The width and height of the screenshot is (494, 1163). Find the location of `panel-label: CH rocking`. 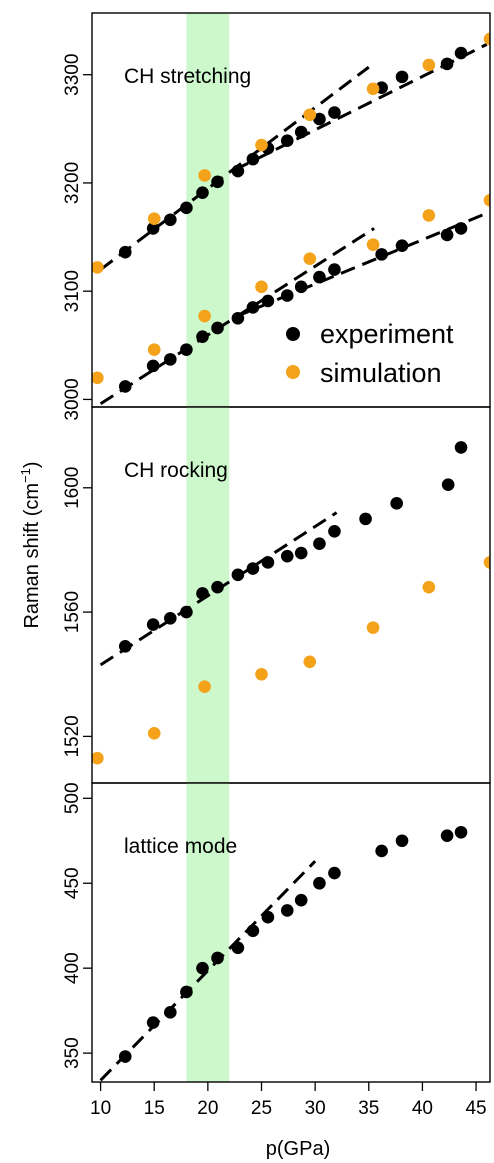

panel-label: CH rocking is located at coordinates (176, 470).